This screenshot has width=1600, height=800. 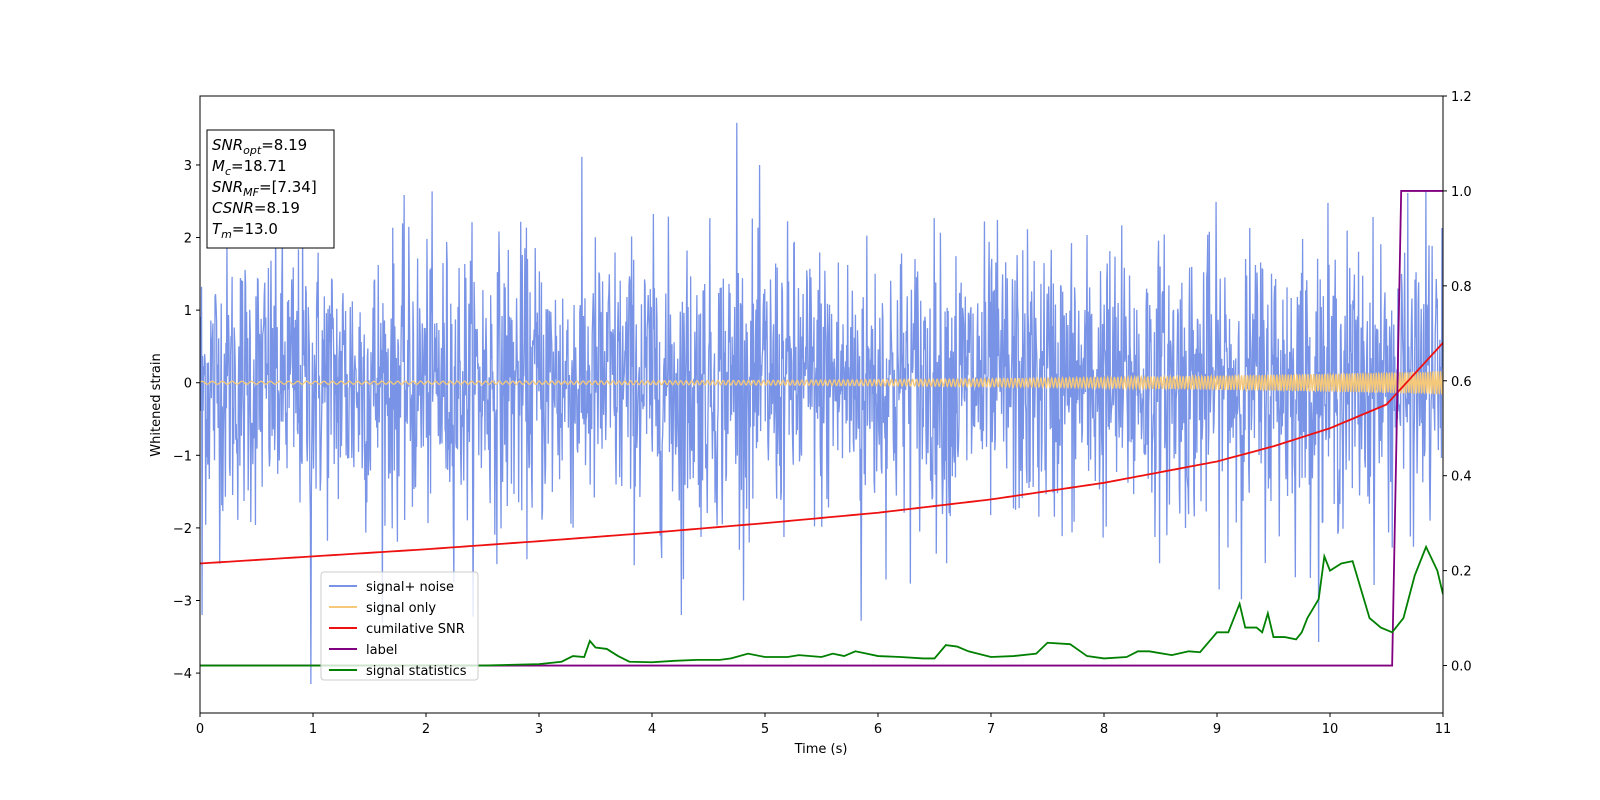 What do you see at coordinates (264, 188) in the screenshot?
I see `info-line: SNRMF=[7.34]` at bounding box center [264, 188].